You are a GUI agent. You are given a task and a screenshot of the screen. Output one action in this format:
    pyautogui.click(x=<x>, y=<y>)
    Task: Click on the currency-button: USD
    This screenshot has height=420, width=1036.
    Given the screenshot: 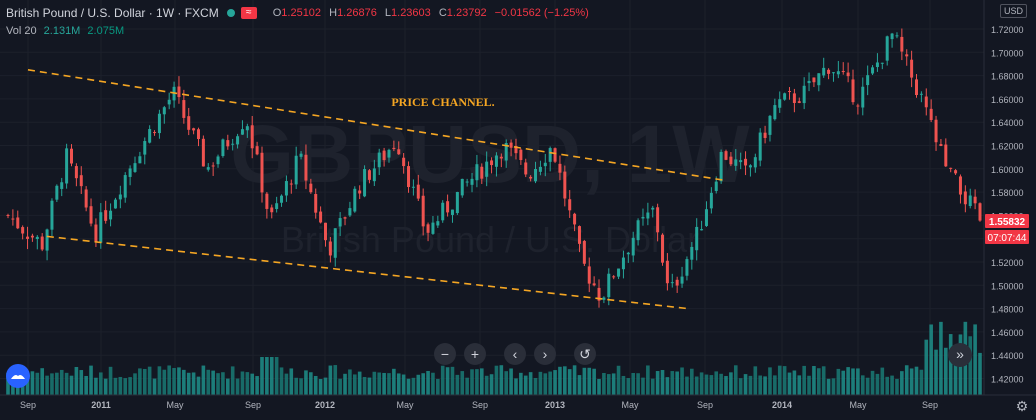 What is the action you would take?
    pyautogui.click(x=1014, y=11)
    